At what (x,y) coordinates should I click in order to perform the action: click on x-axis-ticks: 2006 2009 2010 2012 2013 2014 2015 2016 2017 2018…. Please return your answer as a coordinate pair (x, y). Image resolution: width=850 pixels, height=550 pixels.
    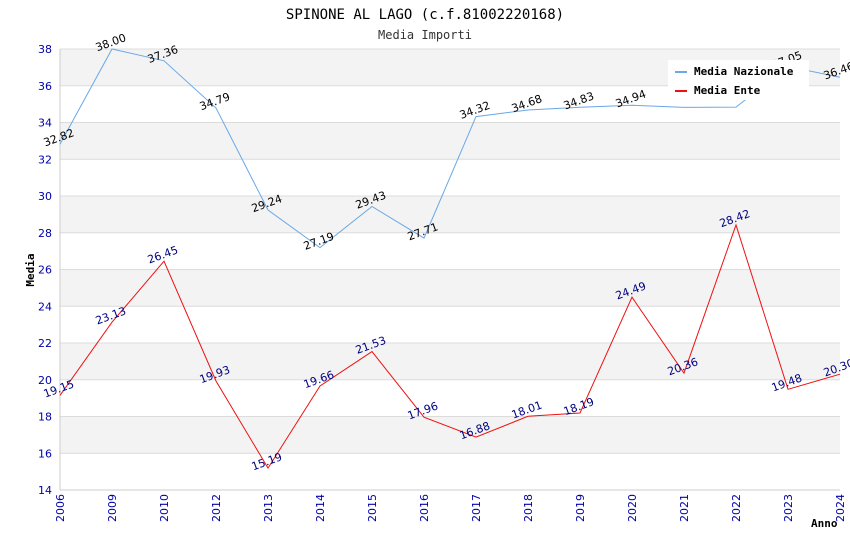
    Looking at the image, I should click on (450, 508).